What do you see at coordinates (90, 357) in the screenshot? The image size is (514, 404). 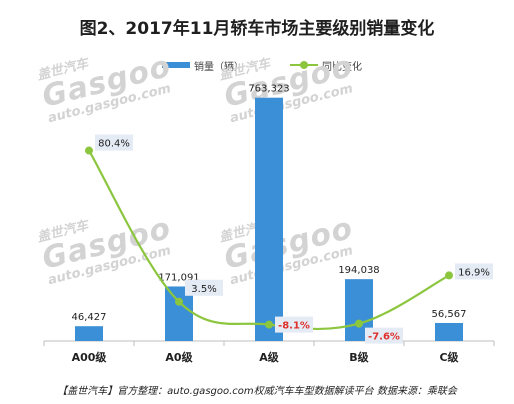 I see `x-tick-label: A00级` at bounding box center [90, 357].